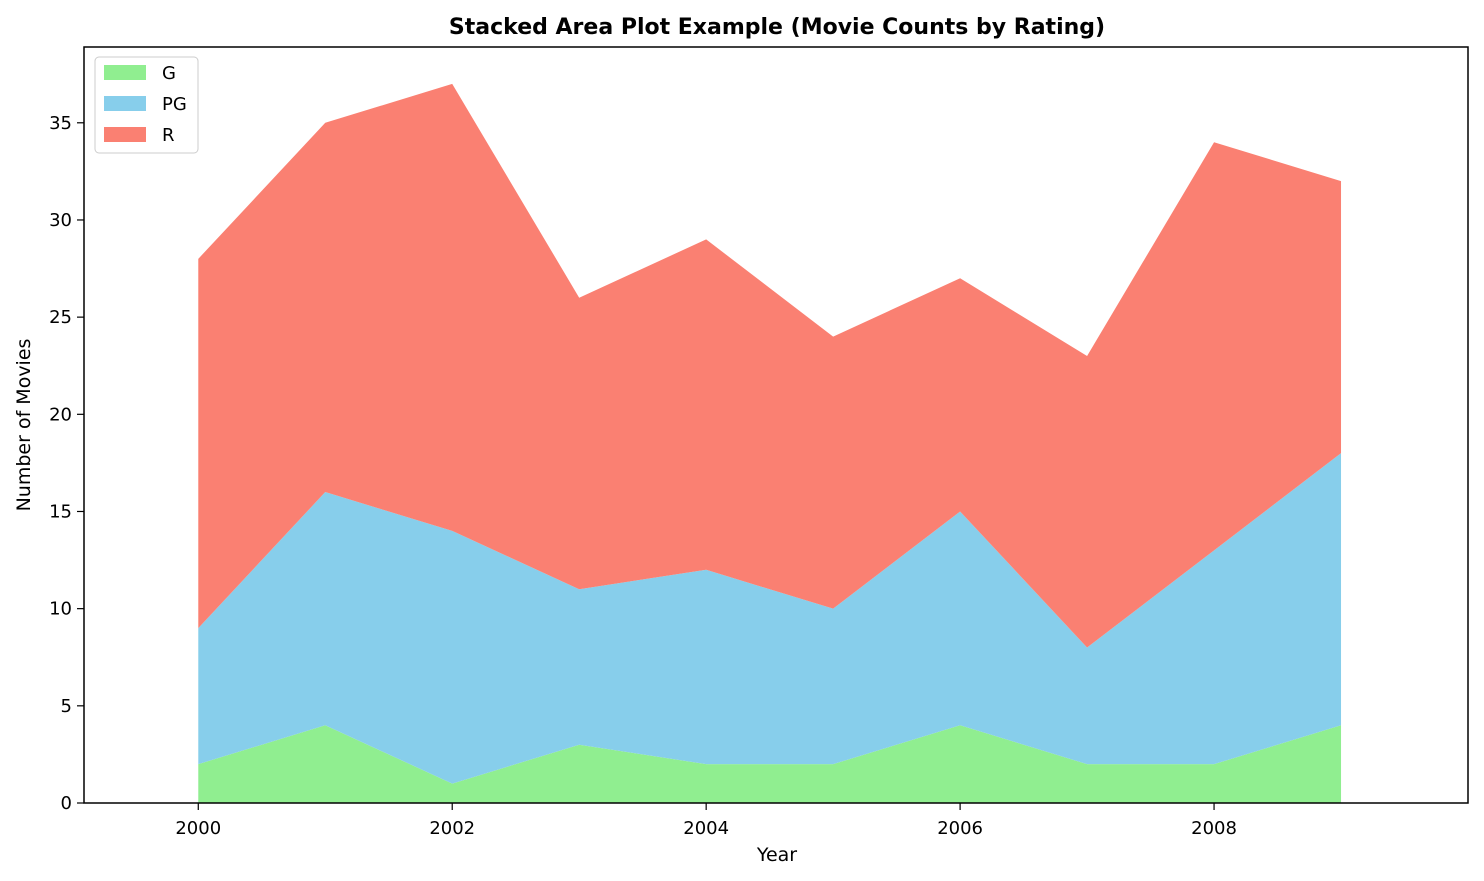 Image resolution: width=1484 pixels, height=881 pixels. I want to click on y-tick-label: 10, so click(60, 609).